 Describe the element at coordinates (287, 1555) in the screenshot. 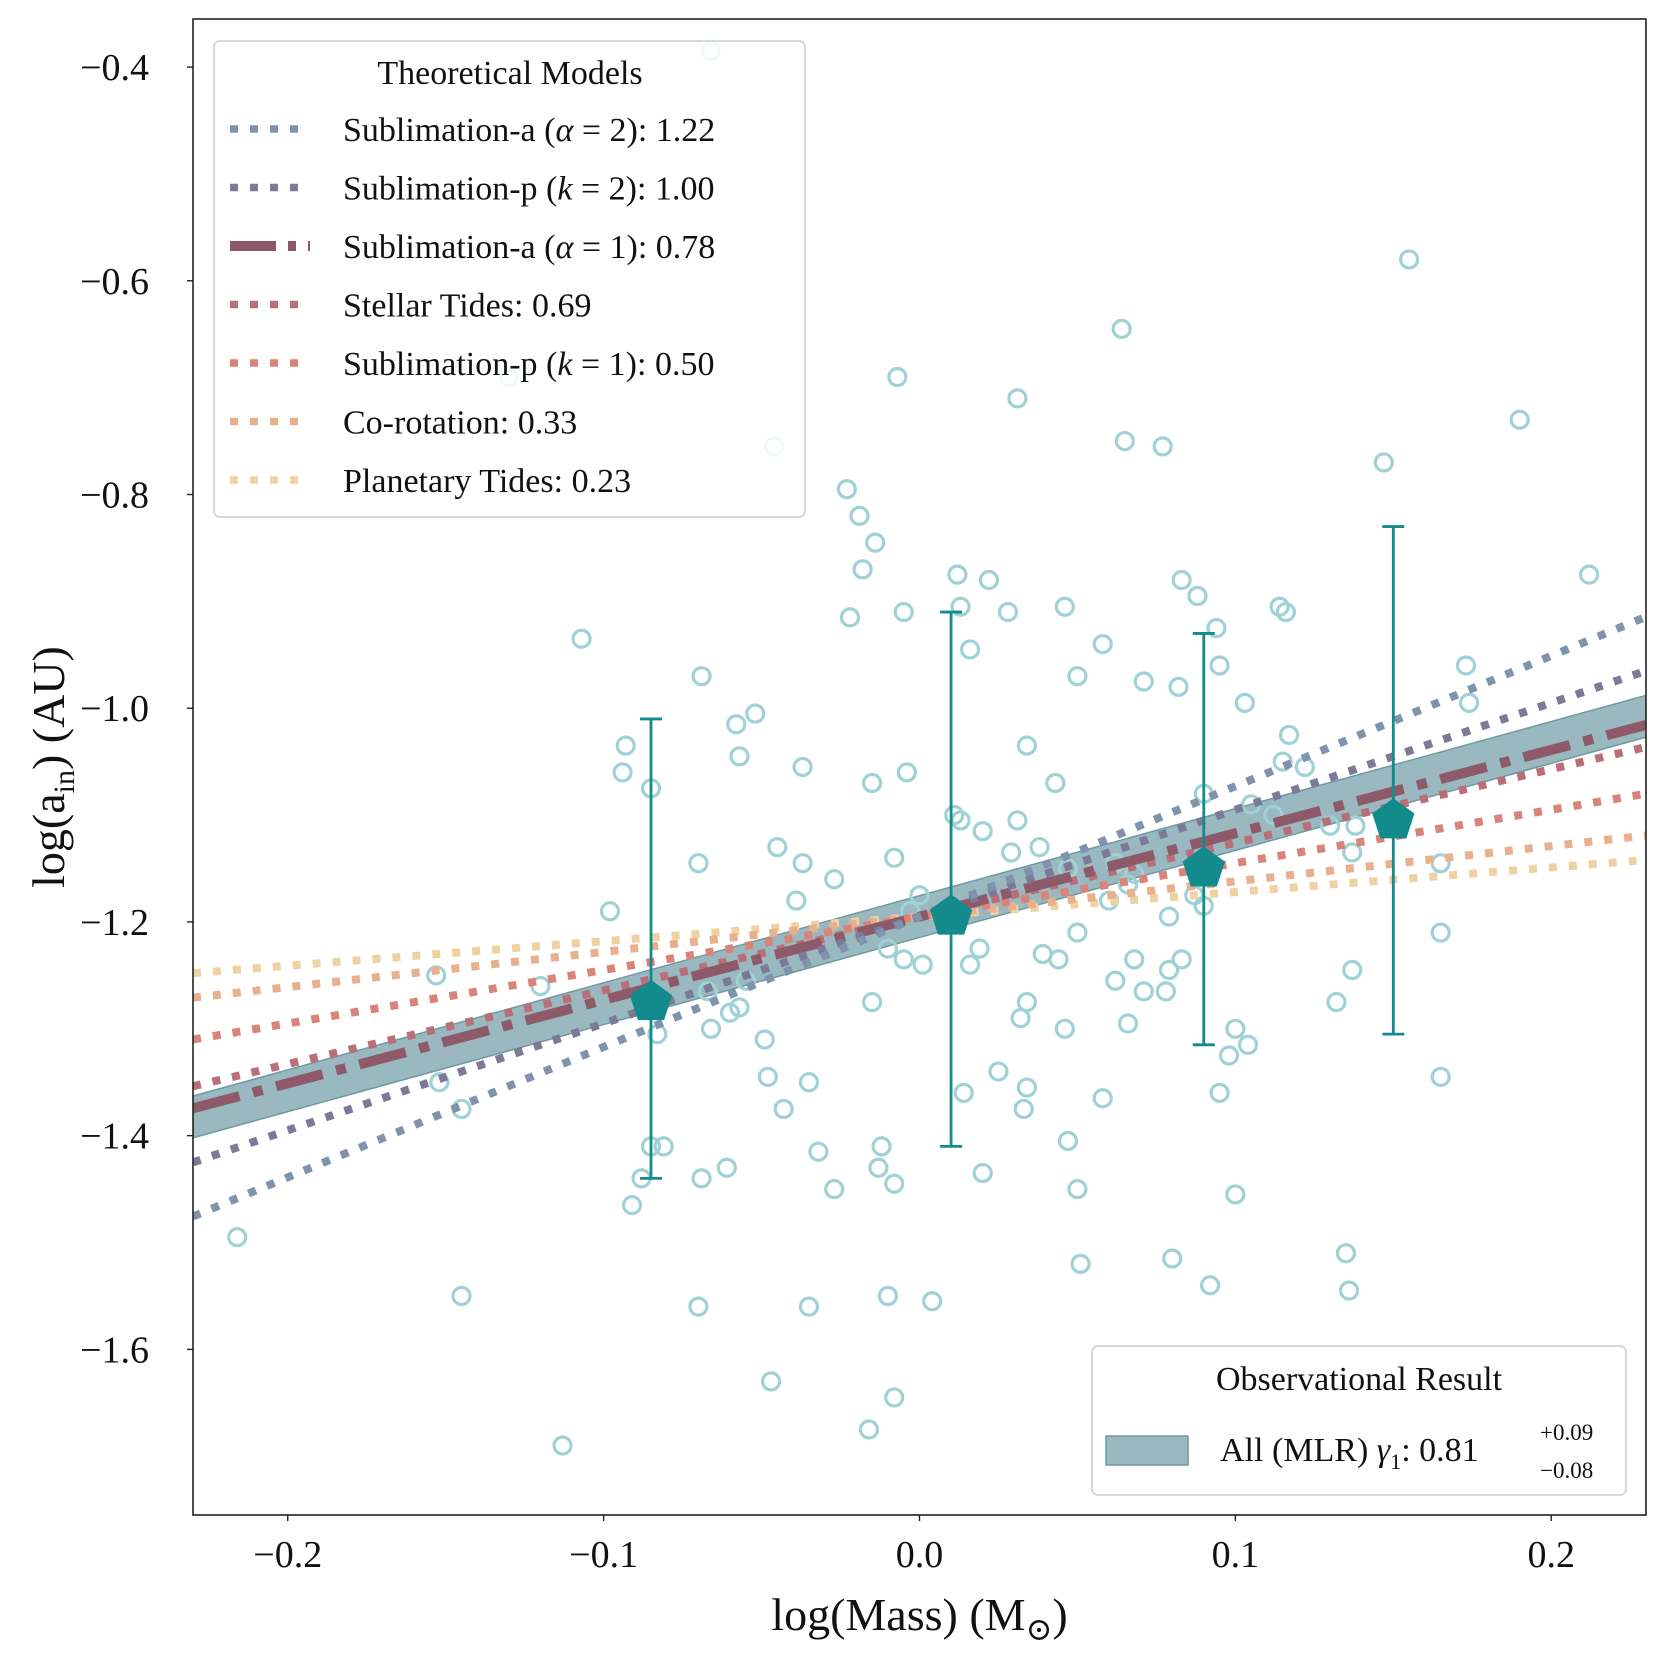

I see `x-tick-label: −0.2` at that location.